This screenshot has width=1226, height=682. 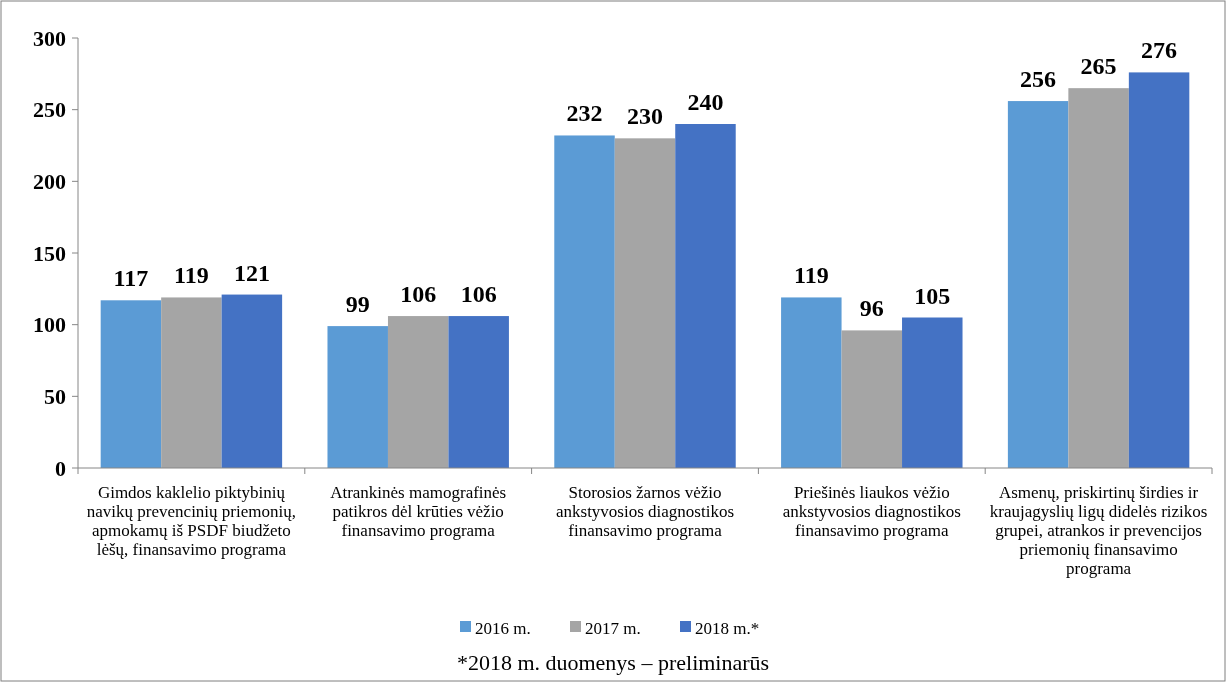 What do you see at coordinates (131, 278) in the screenshot?
I see `data-label: 117` at bounding box center [131, 278].